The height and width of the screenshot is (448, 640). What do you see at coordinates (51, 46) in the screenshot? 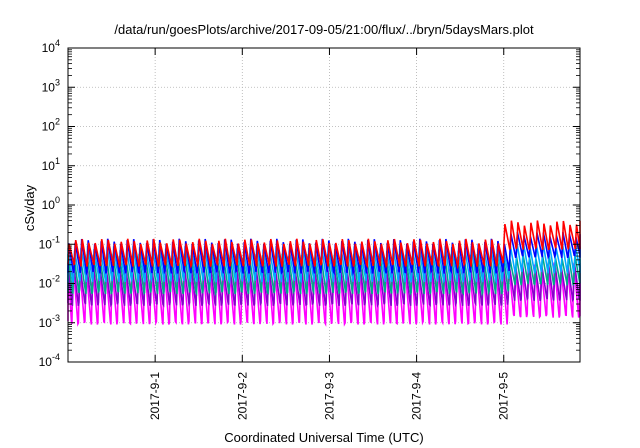
I see `y-tick-label: 10⁴` at bounding box center [51, 46].